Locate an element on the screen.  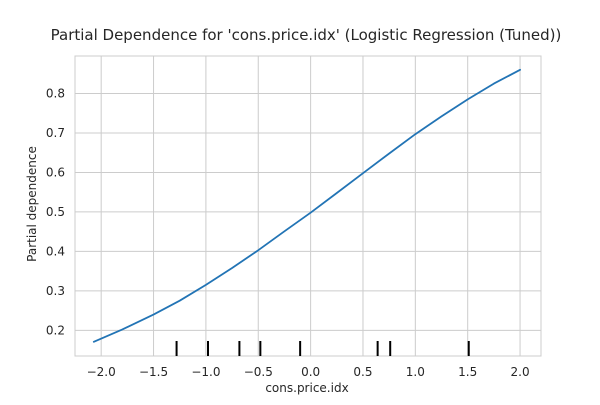
x-tick-label: 0.0 is located at coordinates (310, 372).